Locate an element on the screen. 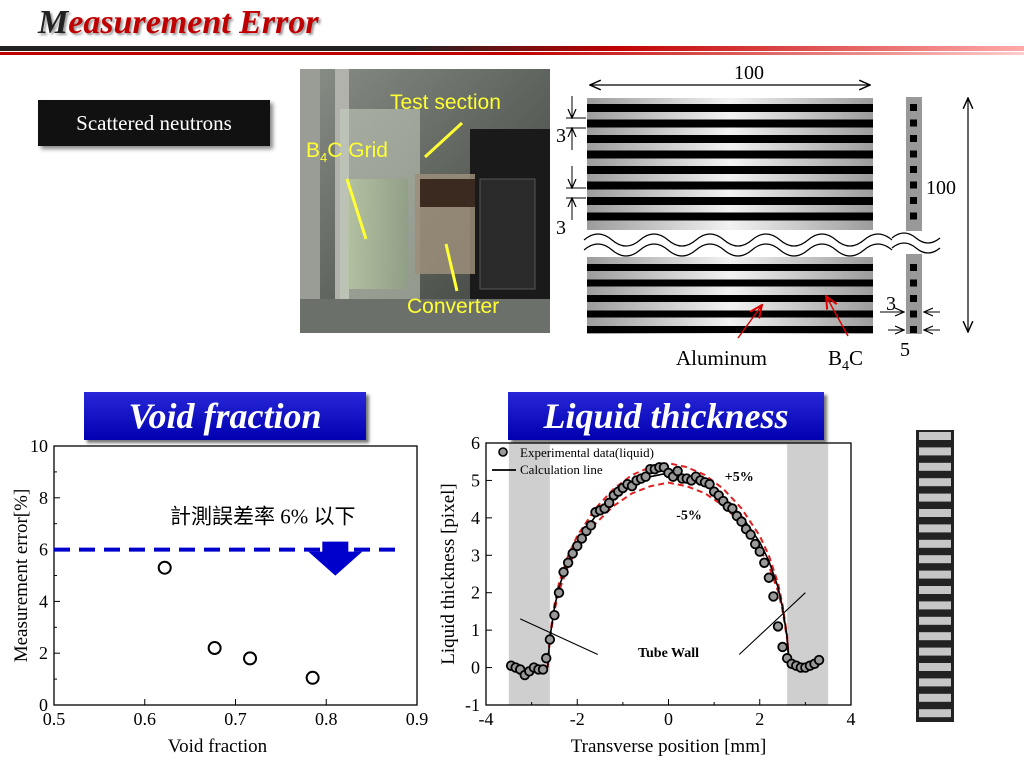 This screenshot has height=773, width=1024. down-arrow-icon is located at coordinates (335, 558).